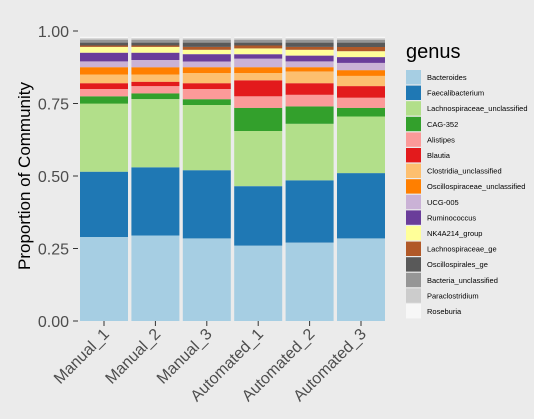 The width and height of the screenshot is (534, 419). I want to click on legend-entry-label: Bacteria_unclassified, so click(462, 280).